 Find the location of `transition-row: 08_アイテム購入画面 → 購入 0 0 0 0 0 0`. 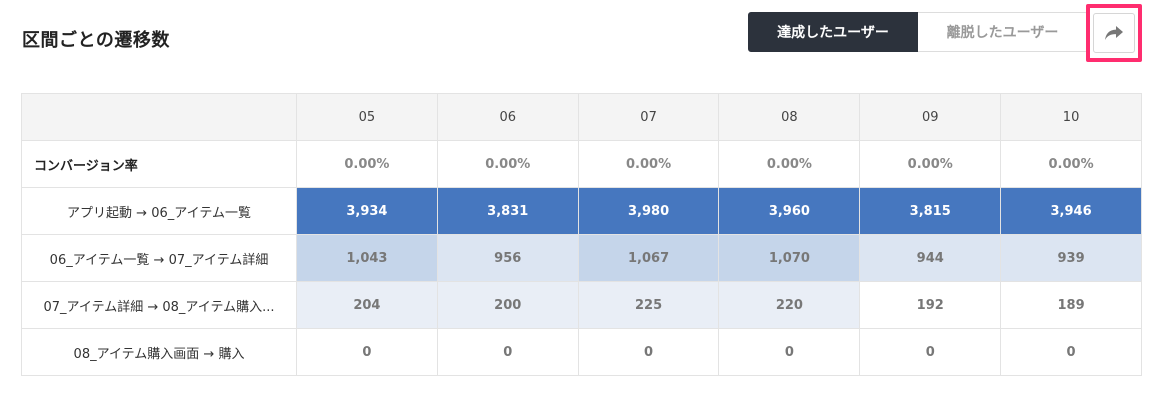

transition-row: 08_アイテム購入画面 → 購入 0 0 0 0 0 0 is located at coordinates (581, 352).